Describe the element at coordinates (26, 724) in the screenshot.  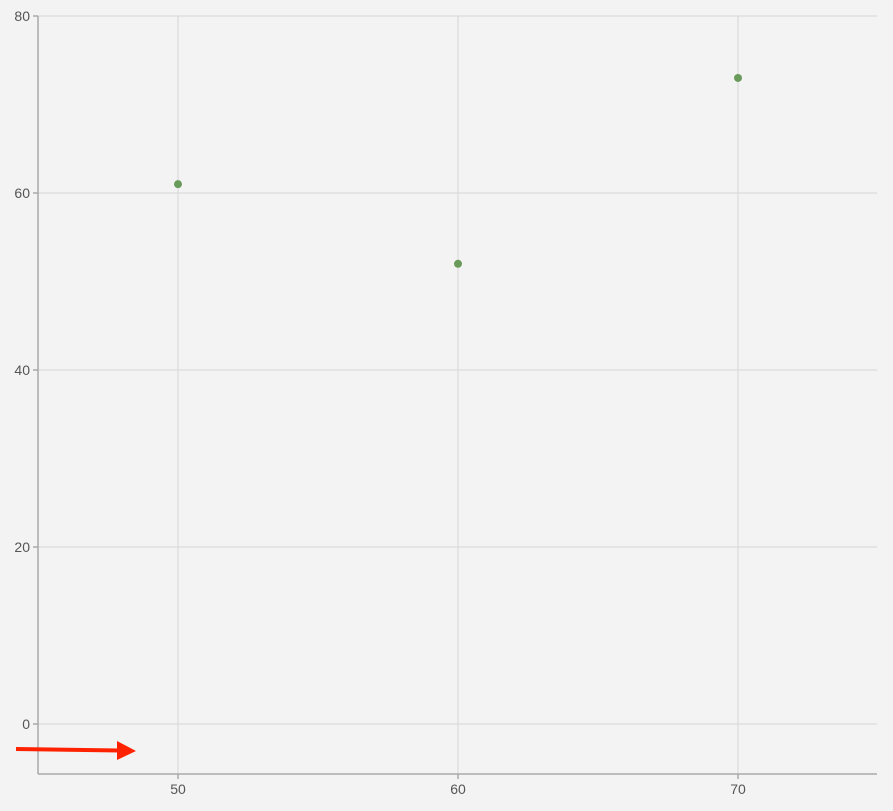
I see `y-tick-label: 0` at that location.